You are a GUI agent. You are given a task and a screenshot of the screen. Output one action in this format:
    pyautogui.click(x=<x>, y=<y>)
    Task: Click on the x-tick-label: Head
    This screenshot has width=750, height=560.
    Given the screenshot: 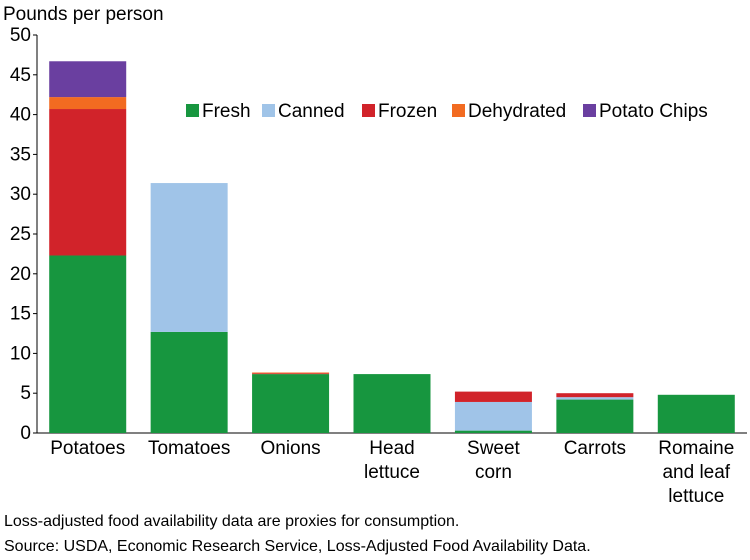 What is the action you would take?
    pyautogui.click(x=391, y=448)
    